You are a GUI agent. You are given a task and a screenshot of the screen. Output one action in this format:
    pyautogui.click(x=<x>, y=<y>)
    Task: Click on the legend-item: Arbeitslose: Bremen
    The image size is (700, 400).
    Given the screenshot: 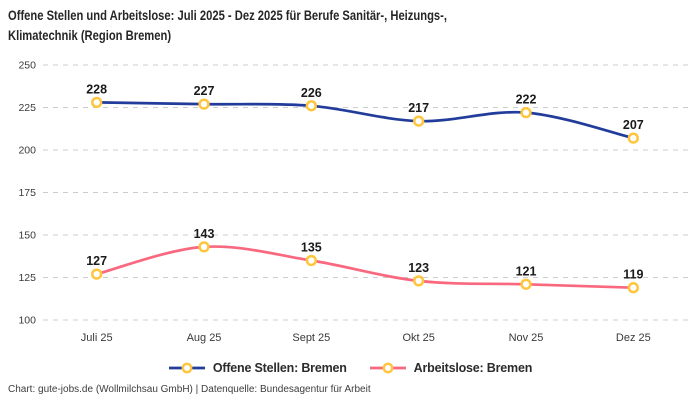 What is the action you would take?
    pyautogui.click(x=450, y=368)
    